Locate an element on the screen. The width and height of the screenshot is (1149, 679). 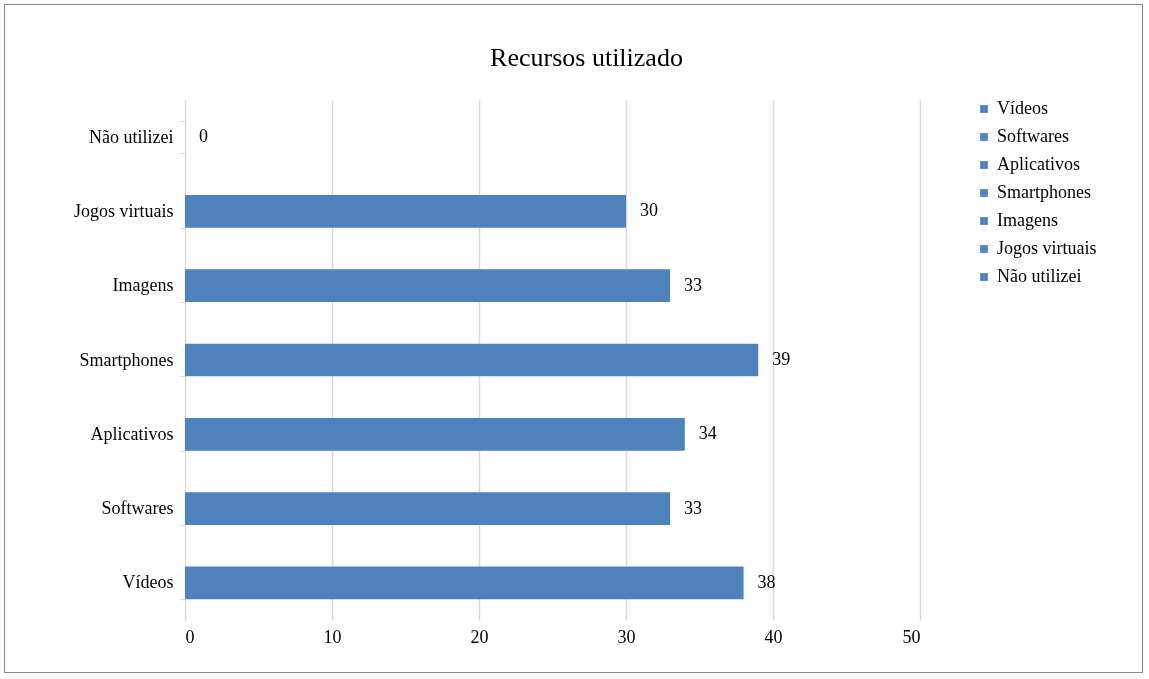
data-label: 38 is located at coordinates (766, 581).